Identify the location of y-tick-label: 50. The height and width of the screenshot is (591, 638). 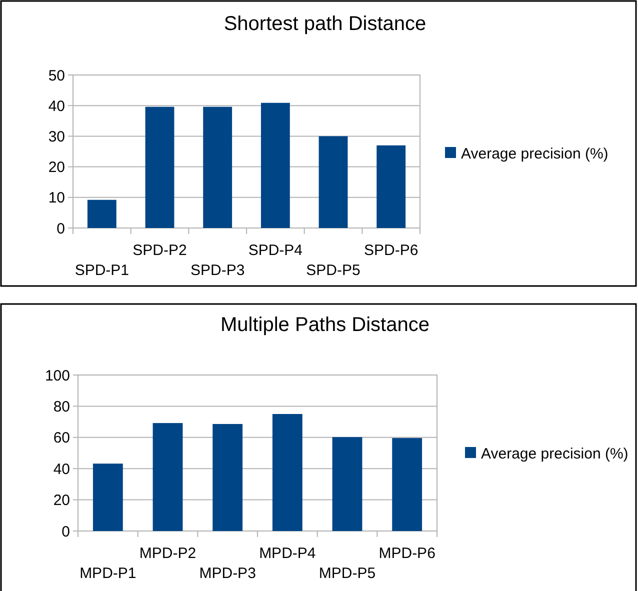
(56, 75).